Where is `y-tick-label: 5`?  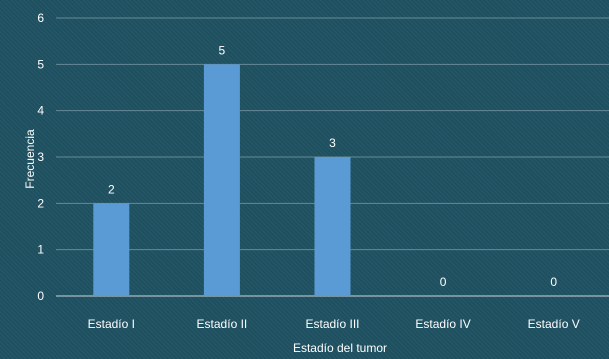
y-tick-label: 5 is located at coordinates (40, 64).